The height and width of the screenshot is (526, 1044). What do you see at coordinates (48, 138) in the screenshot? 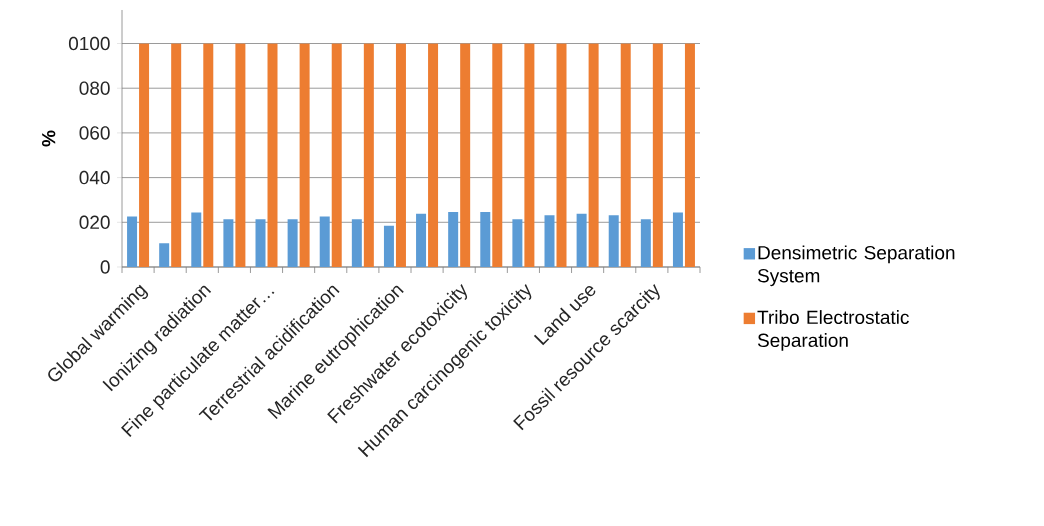
I see `y-axis-title: %` at bounding box center [48, 138].